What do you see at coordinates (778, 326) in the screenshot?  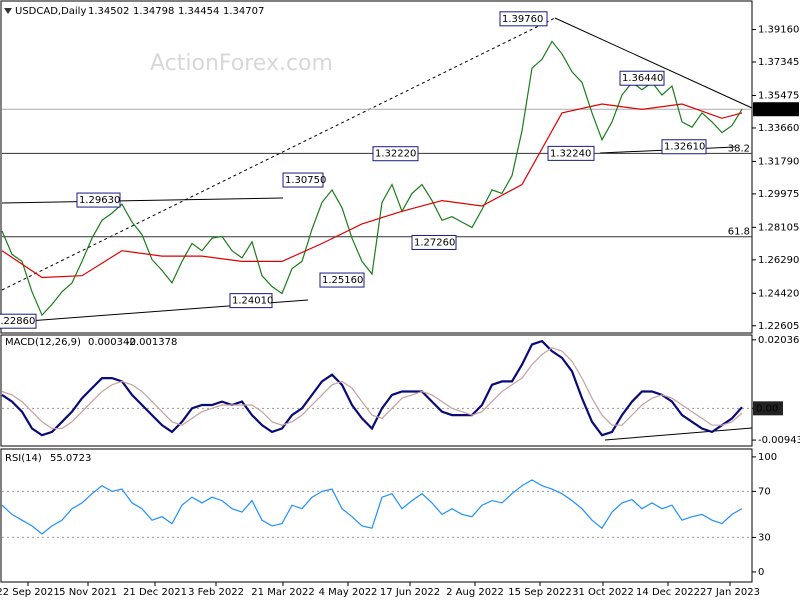 I see `y-tick-label: 1.22605` at bounding box center [778, 326].